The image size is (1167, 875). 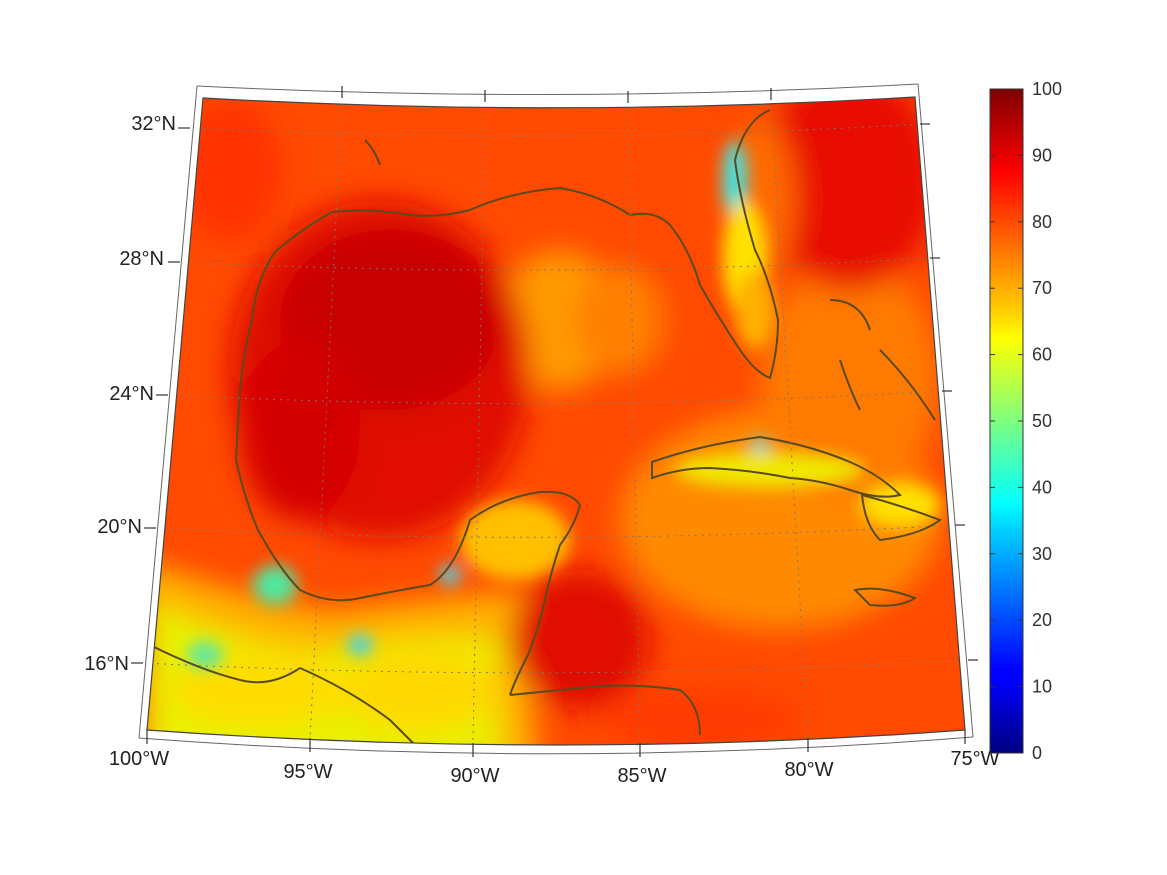 What do you see at coordinates (1042, 421) in the screenshot?
I see `colorbar-tick-label: 50` at bounding box center [1042, 421].